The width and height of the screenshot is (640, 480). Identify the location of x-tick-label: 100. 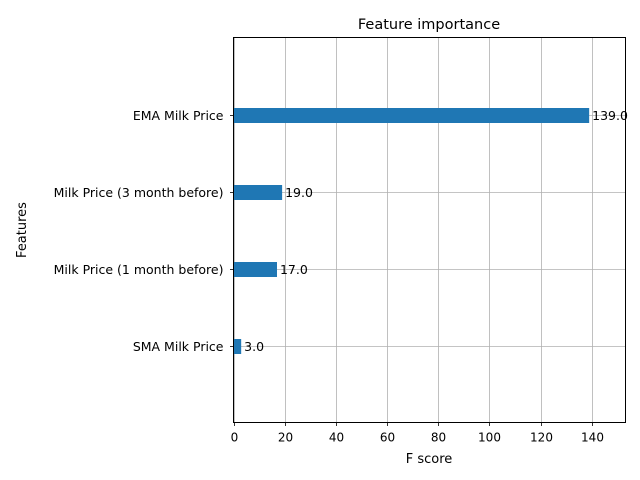
(489, 438).